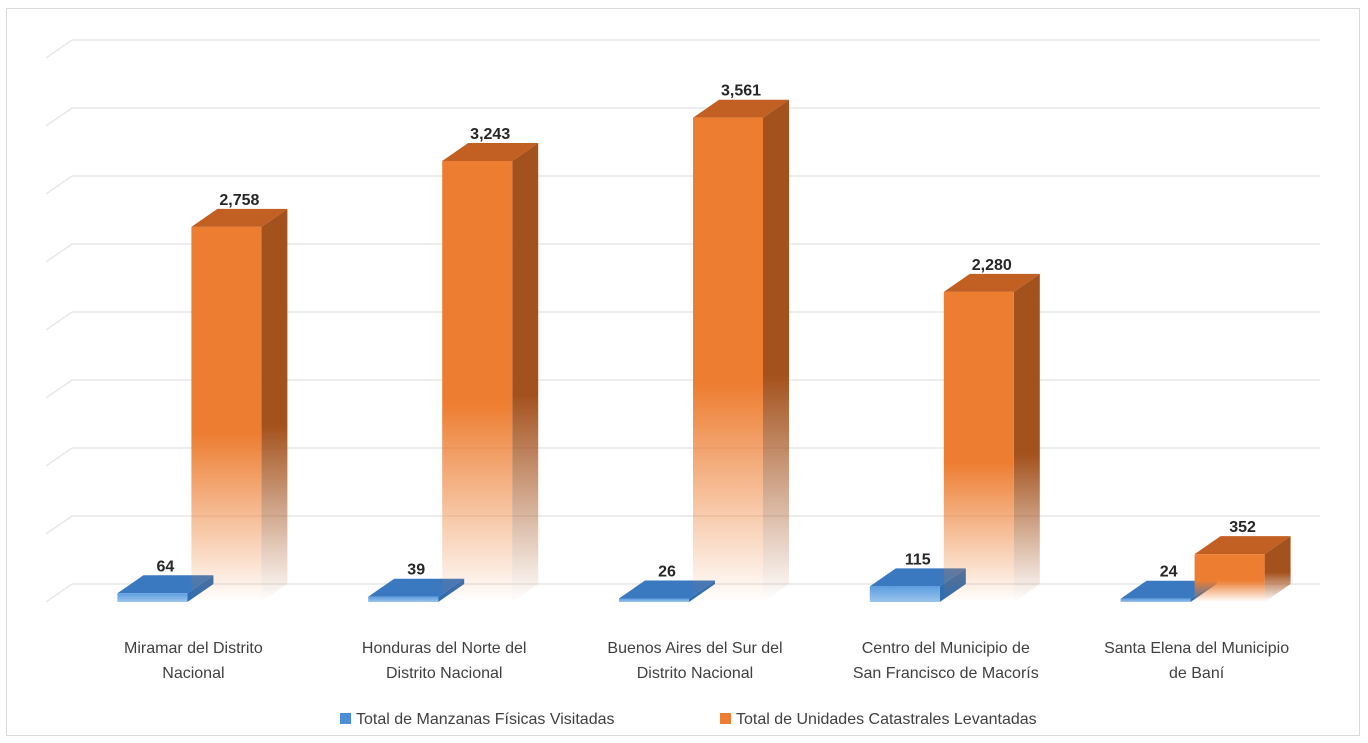 The width and height of the screenshot is (1368, 743). Describe the element at coordinates (193, 648) in the screenshot. I see `x-tick-label: Miramar del Distrito` at that location.